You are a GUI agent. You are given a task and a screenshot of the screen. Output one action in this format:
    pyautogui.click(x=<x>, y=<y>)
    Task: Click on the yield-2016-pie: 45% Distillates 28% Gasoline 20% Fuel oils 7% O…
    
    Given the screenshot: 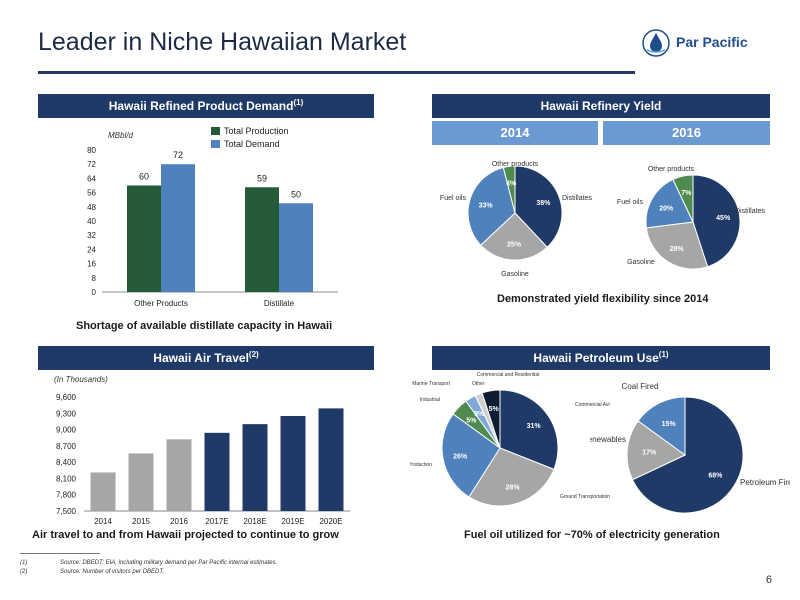 What is the action you would take?
    pyautogui.click(x=691, y=218)
    